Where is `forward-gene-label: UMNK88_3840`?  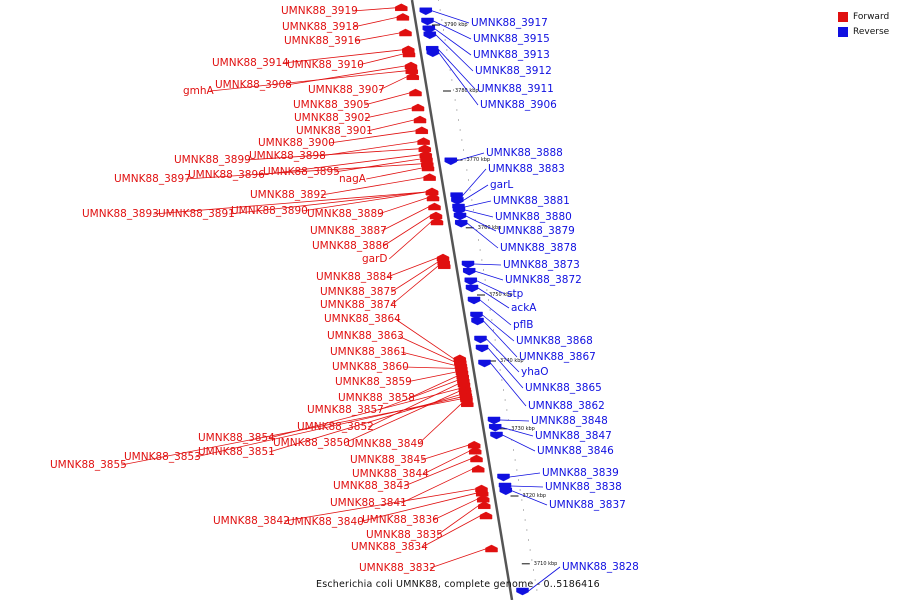
forward-gene-label: UMNK88_3840 is located at coordinates (325, 522).